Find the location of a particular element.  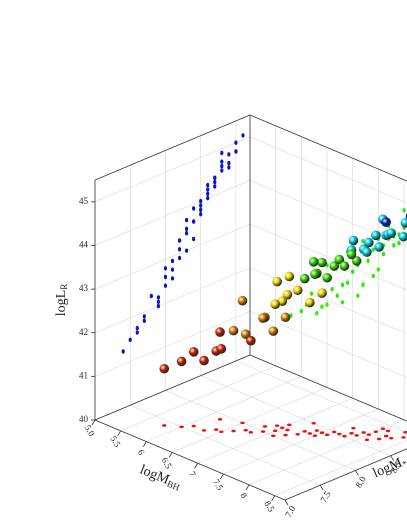

z-tick-label: 40 is located at coordinates (84, 419).